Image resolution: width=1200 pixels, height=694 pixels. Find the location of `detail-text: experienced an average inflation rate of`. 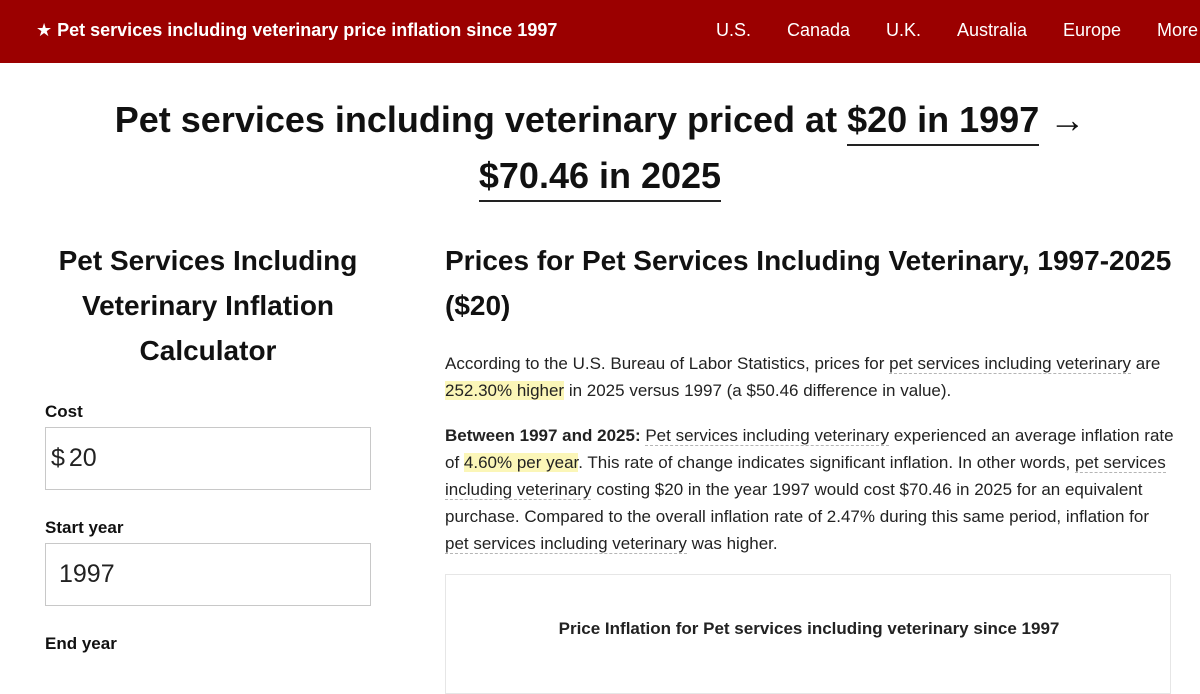

detail-text: experienced an average inflation rate of is located at coordinates (809, 449).